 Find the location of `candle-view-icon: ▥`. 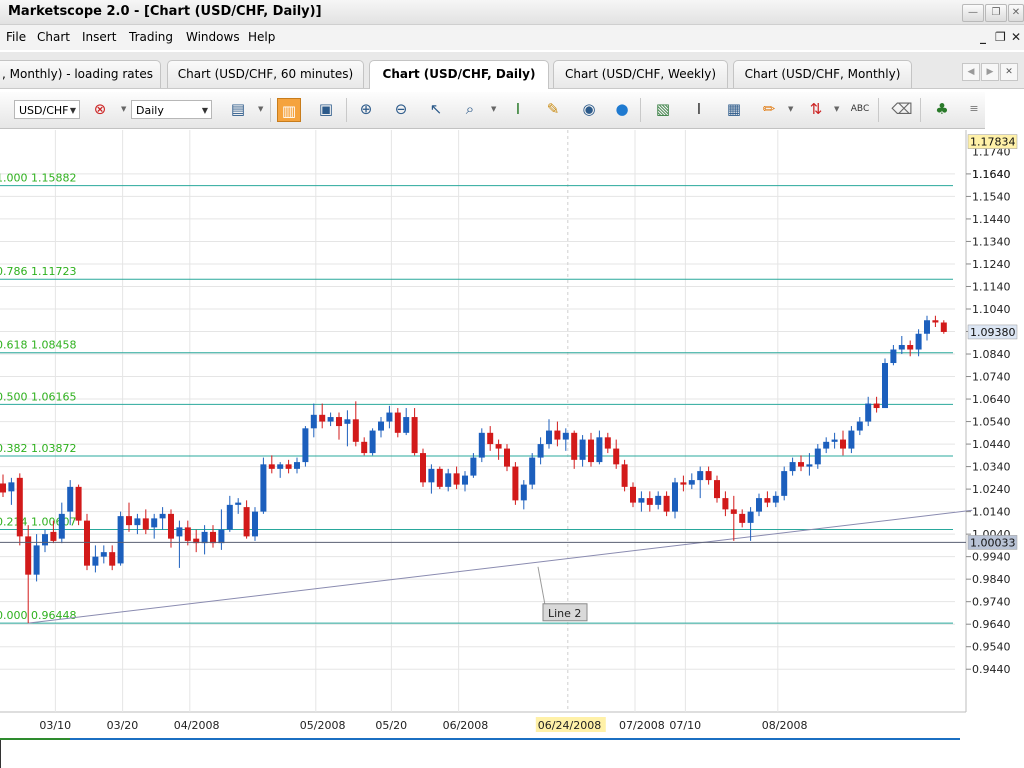

candle-view-icon: ▥ is located at coordinates (289, 110).